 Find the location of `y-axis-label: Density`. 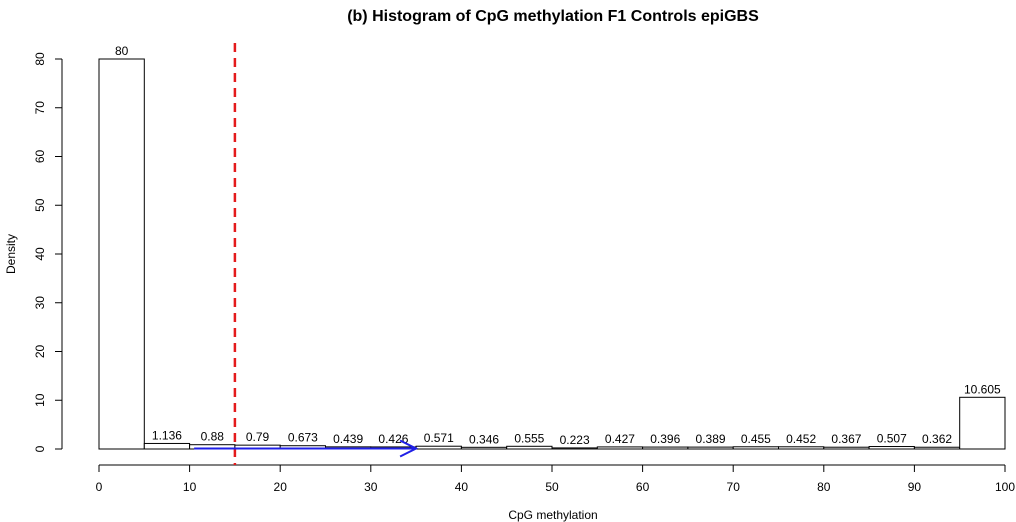

y-axis-label: Density is located at coordinates (11, 254).